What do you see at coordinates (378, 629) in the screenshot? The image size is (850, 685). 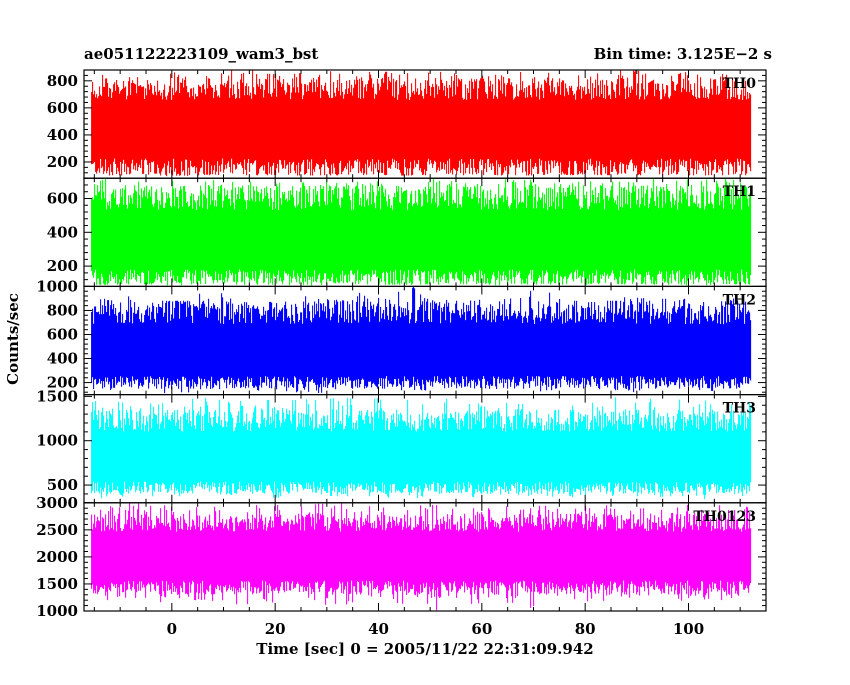 I see `x-tick-label: 40` at bounding box center [378, 629].